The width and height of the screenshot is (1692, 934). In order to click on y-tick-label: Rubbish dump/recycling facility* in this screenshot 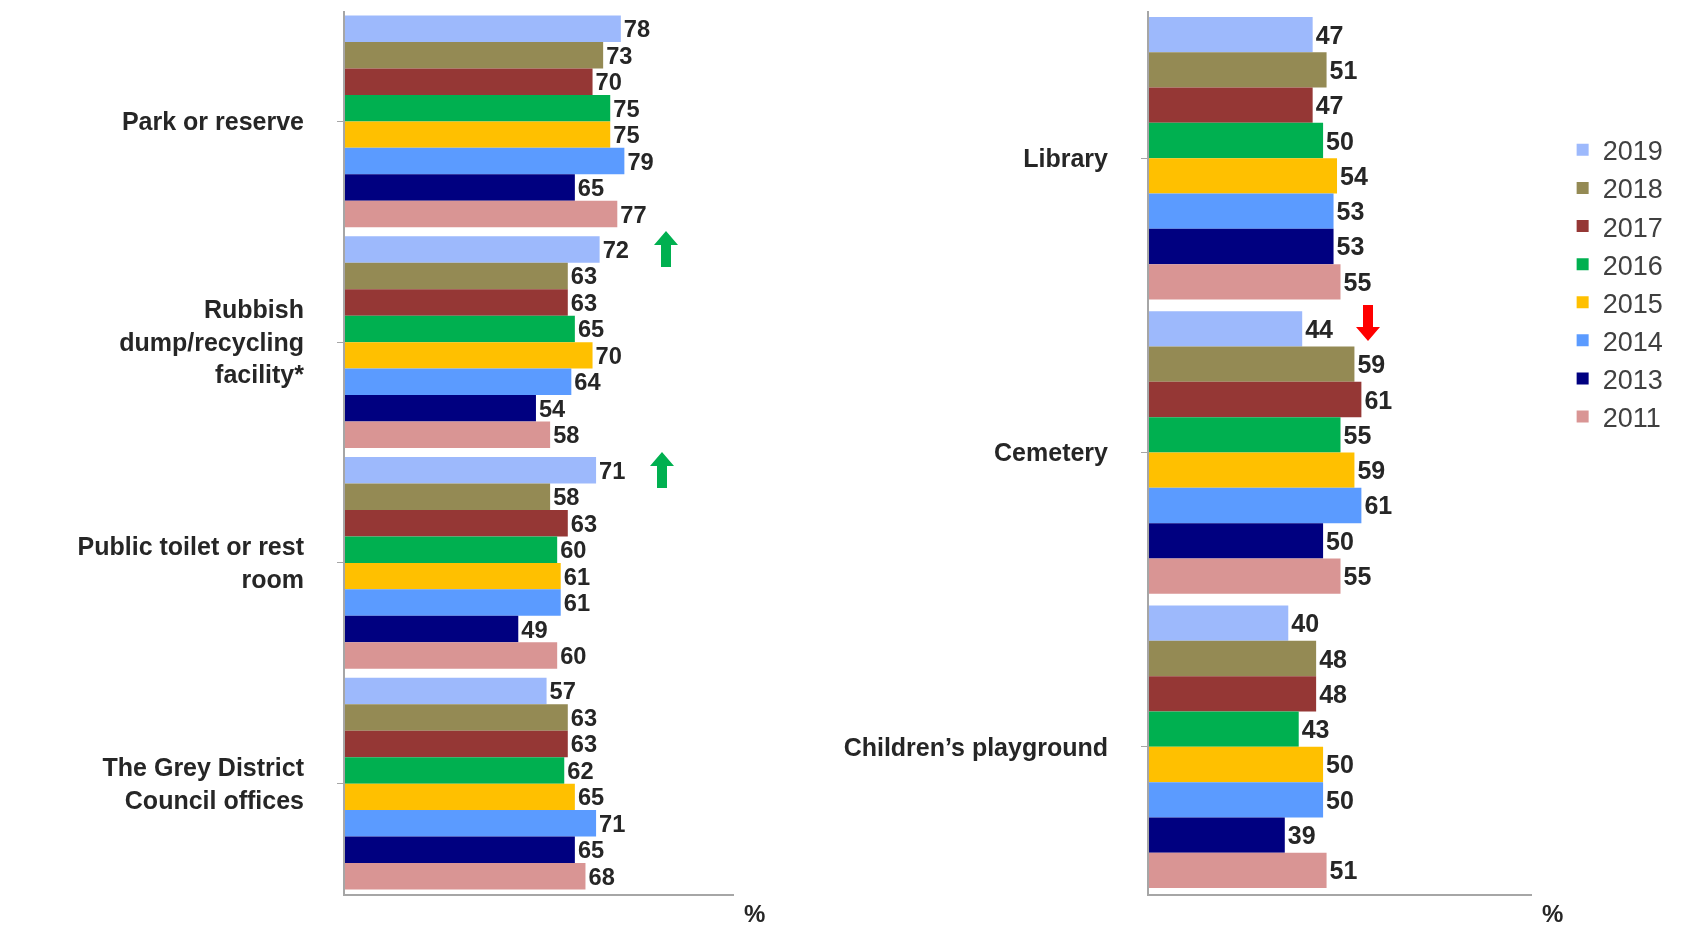, I will do `click(212, 342)`.